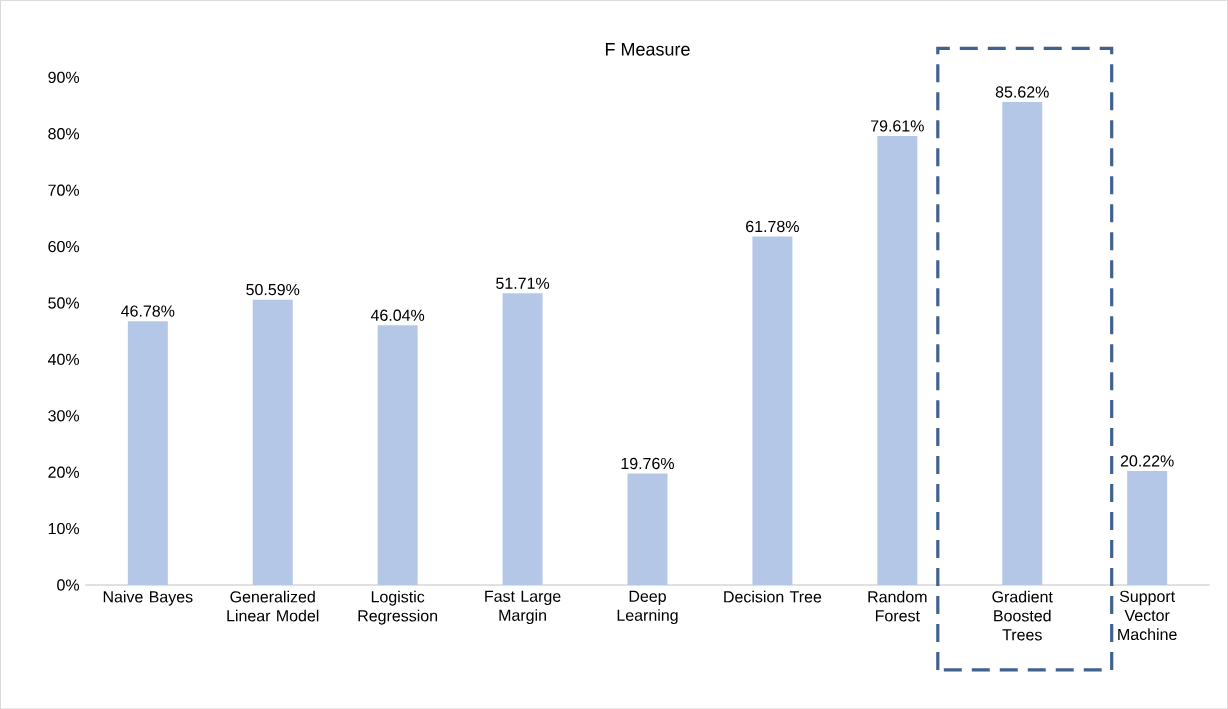  Describe the element at coordinates (63, 359) in the screenshot. I see `y-tick-label: 40%` at that location.